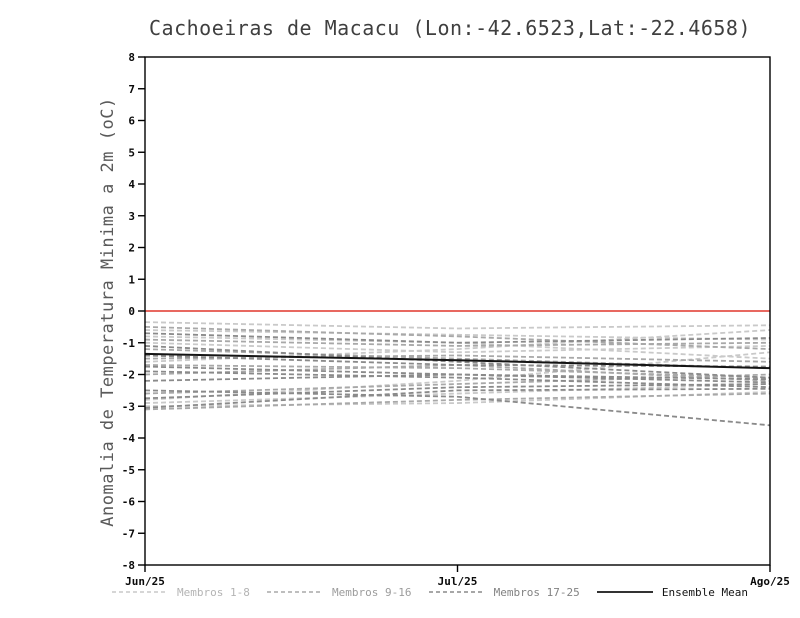  I want to click on x-tick-label: Ago/25, so click(770, 581).